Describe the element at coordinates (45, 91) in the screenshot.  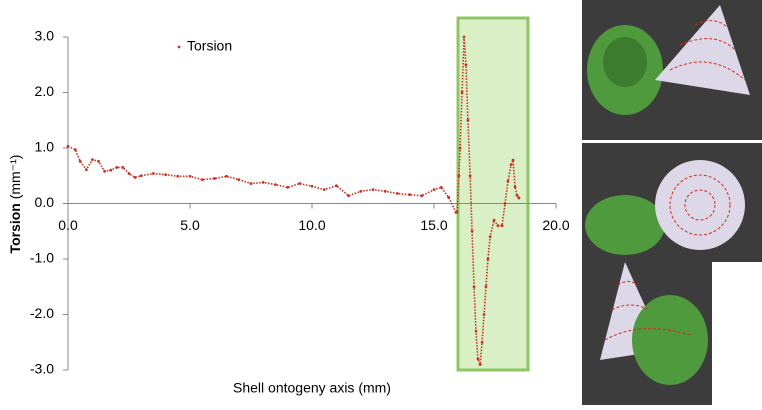
I see `y-tick-label: 2.0` at that location.